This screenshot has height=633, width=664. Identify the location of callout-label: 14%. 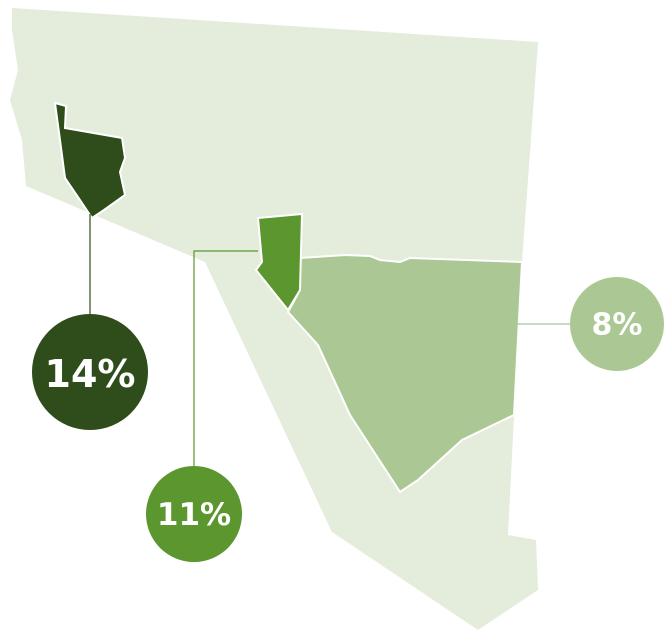
(90, 374).